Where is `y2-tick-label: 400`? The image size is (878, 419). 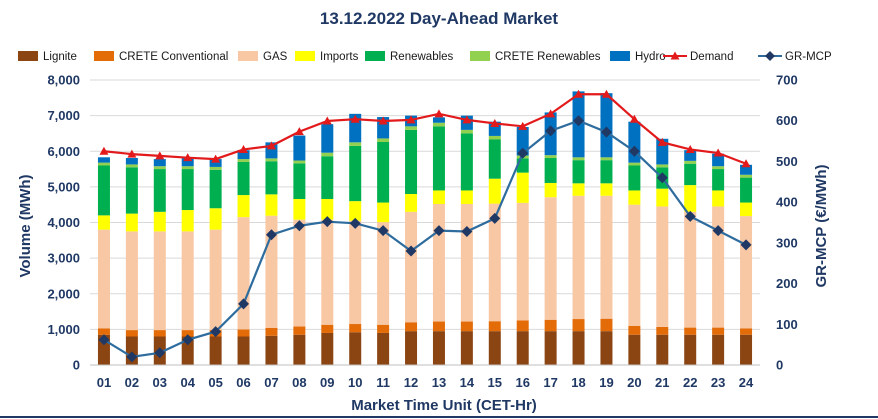
y2-tick-label: 400 is located at coordinates (787, 202).